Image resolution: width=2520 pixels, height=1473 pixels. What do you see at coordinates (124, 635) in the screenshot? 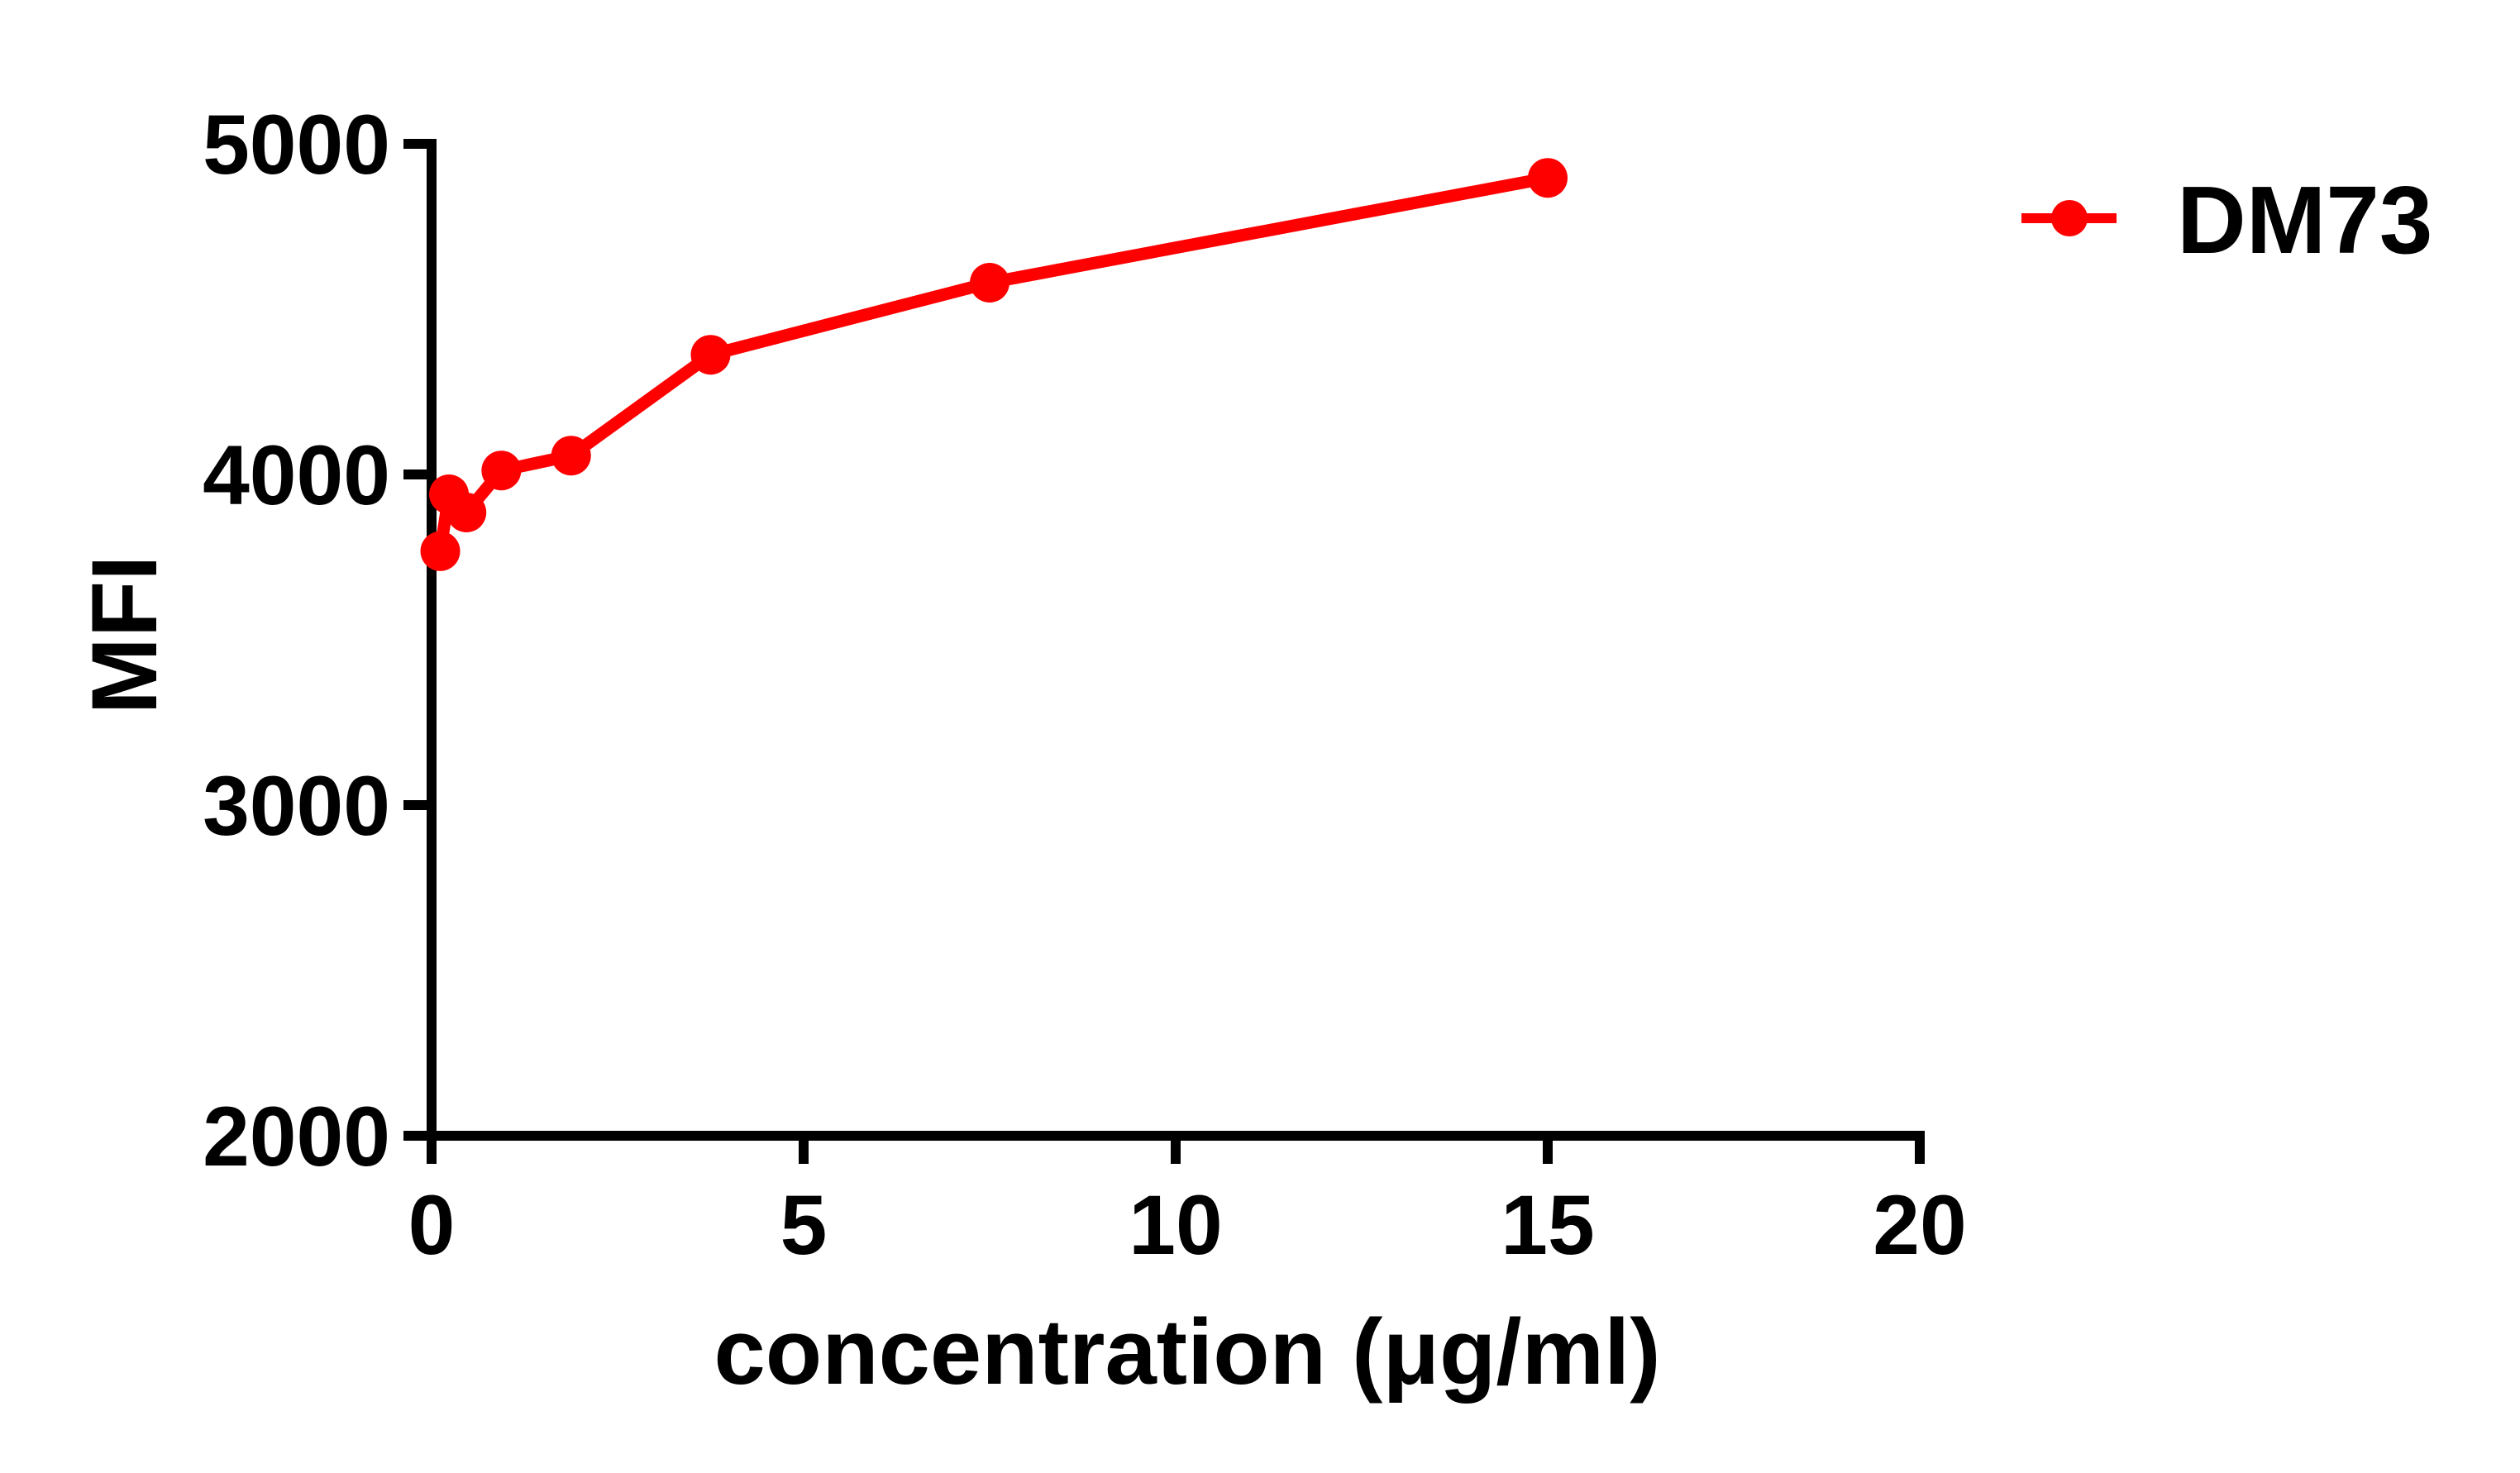
I see `y-axis-title: MFI` at bounding box center [124, 635].